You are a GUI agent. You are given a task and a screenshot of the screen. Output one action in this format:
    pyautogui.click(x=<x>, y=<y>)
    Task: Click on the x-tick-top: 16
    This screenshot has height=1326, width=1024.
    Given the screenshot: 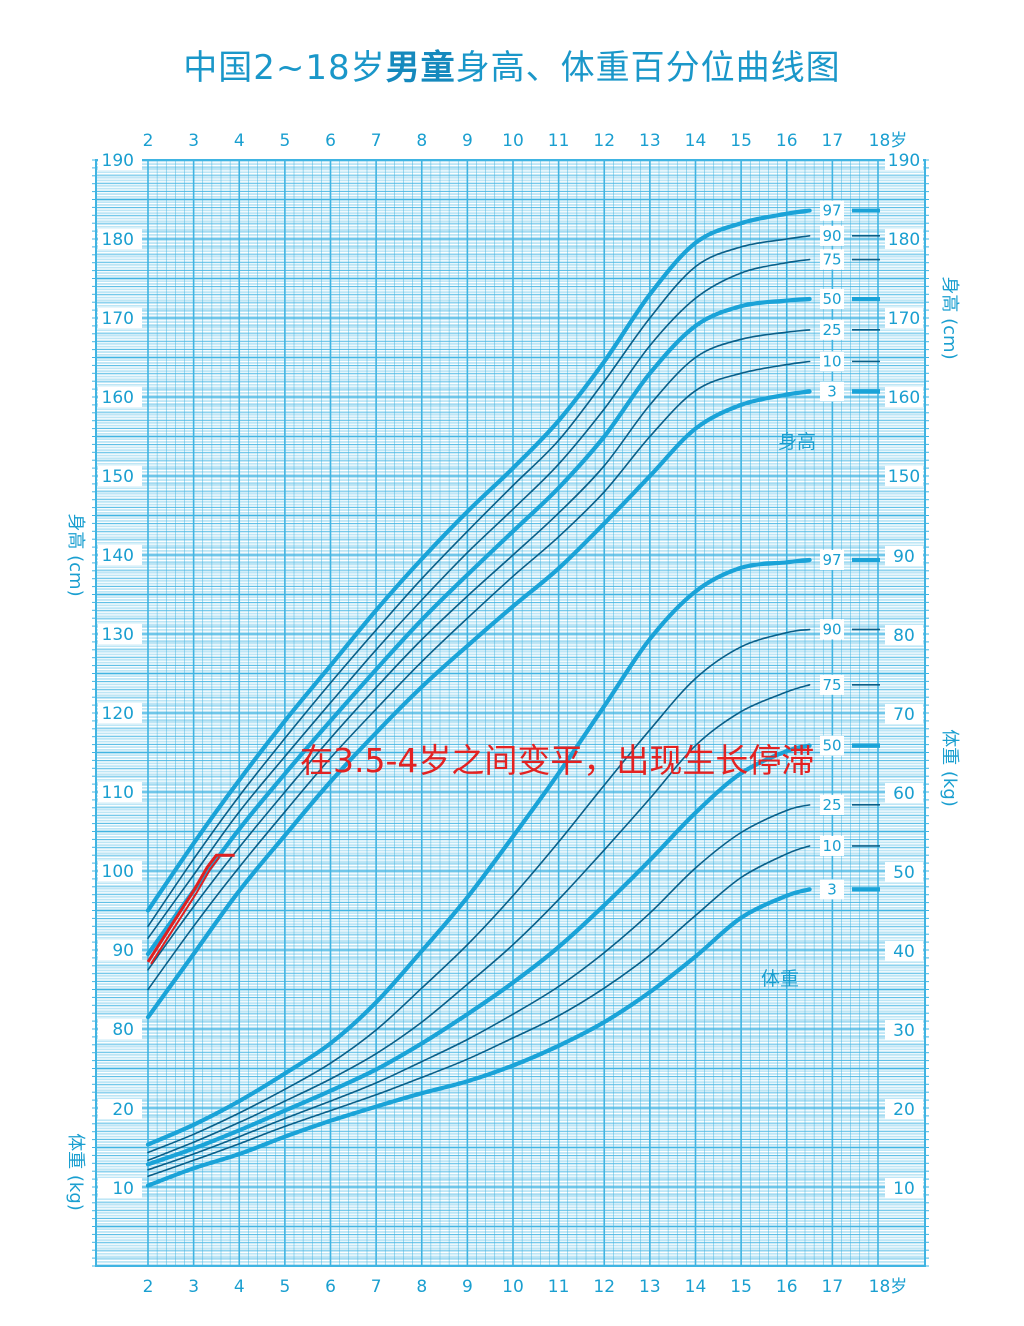 What is the action you would take?
    pyautogui.click(x=787, y=141)
    